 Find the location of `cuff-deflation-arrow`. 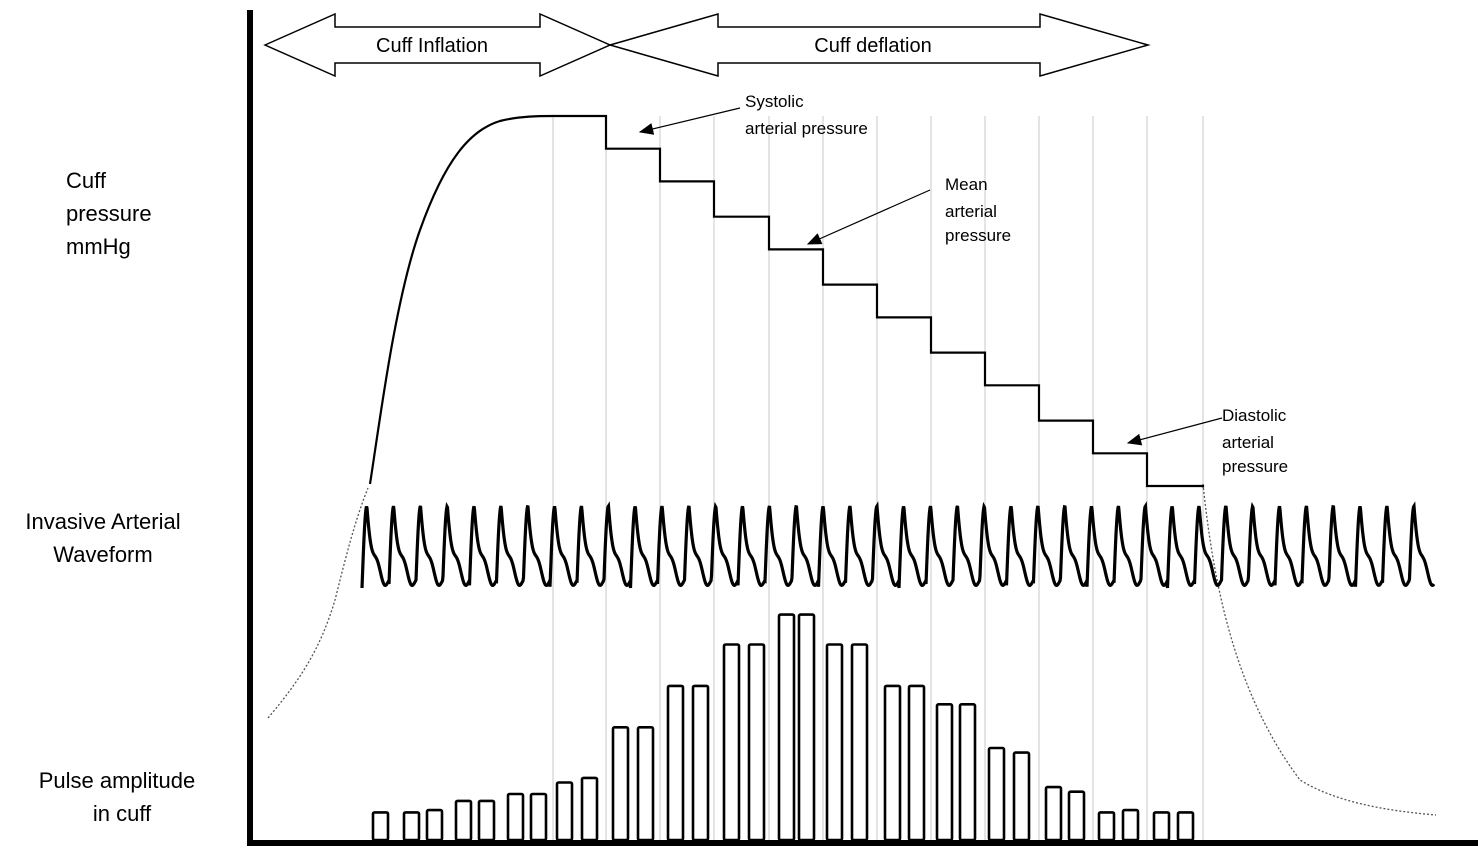

cuff-deflation-arrow is located at coordinates (879, 45).